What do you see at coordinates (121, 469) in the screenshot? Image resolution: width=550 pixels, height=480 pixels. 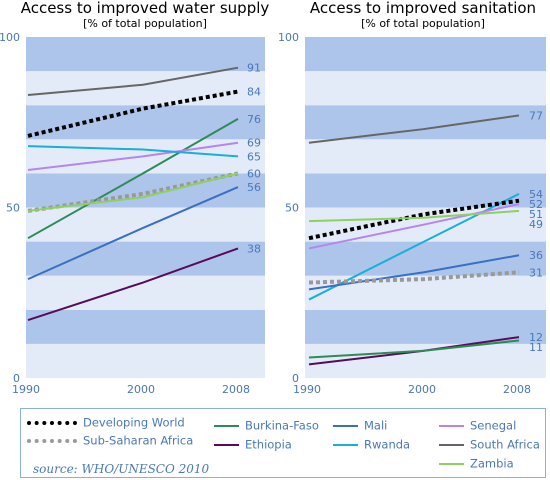 I see `source-note: source: WHO/UNESCO 2010` at bounding box center [121, 469].